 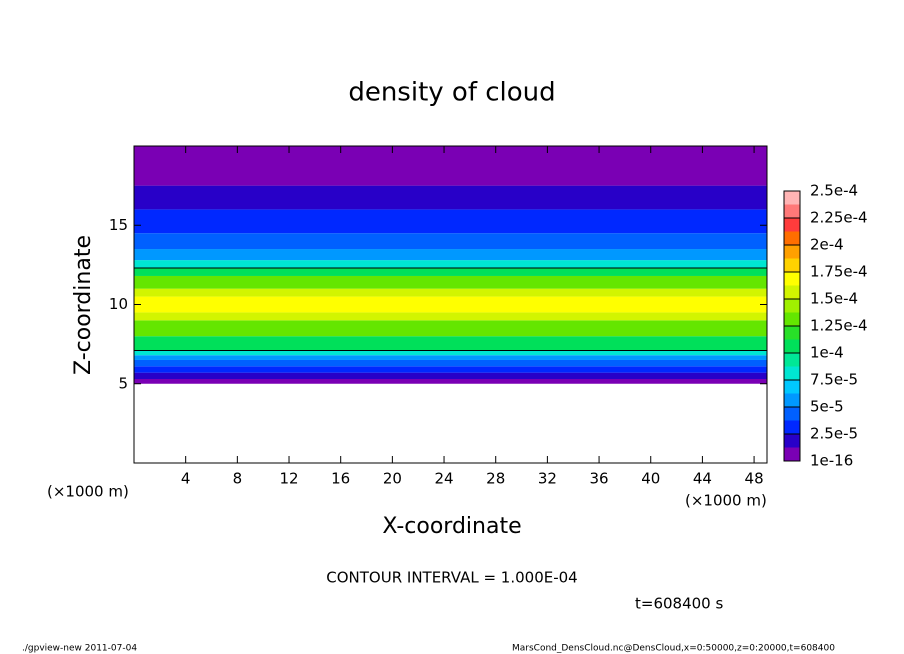 I want to click on colorbar-tick-label: 1.5e-4, so click(x=834, y=299).